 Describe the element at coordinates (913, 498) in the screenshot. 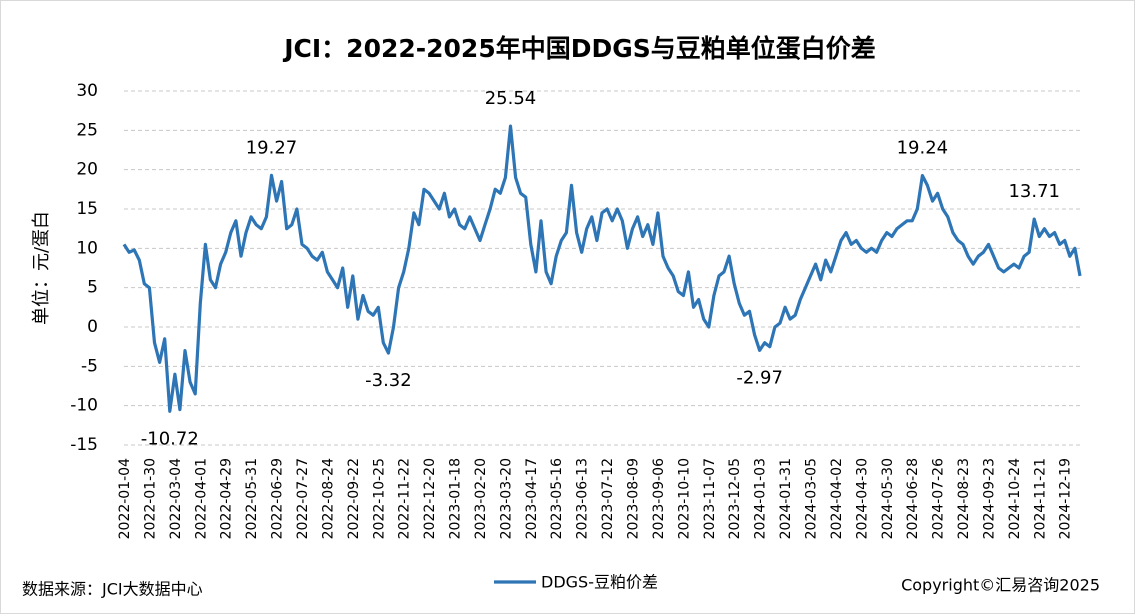

I see `x-tick-label: 2024-06-28` at that location.